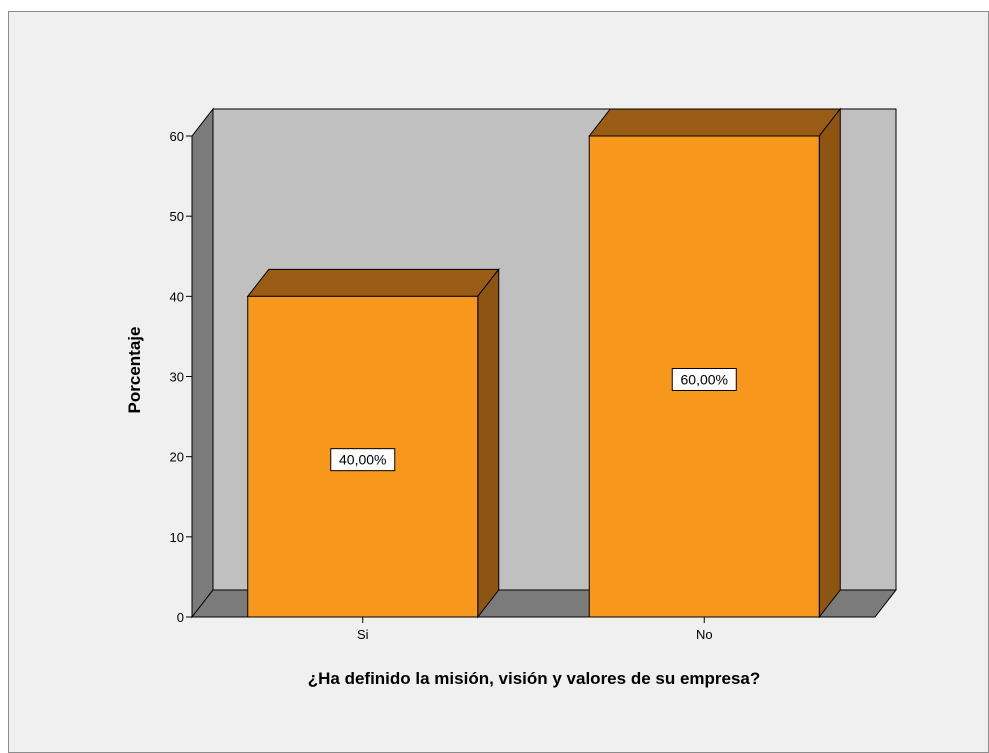  Describe the element at coordinates (533, 505) in the screenshot. I see `labels: 40,00% Si 60,00% No` at that location.